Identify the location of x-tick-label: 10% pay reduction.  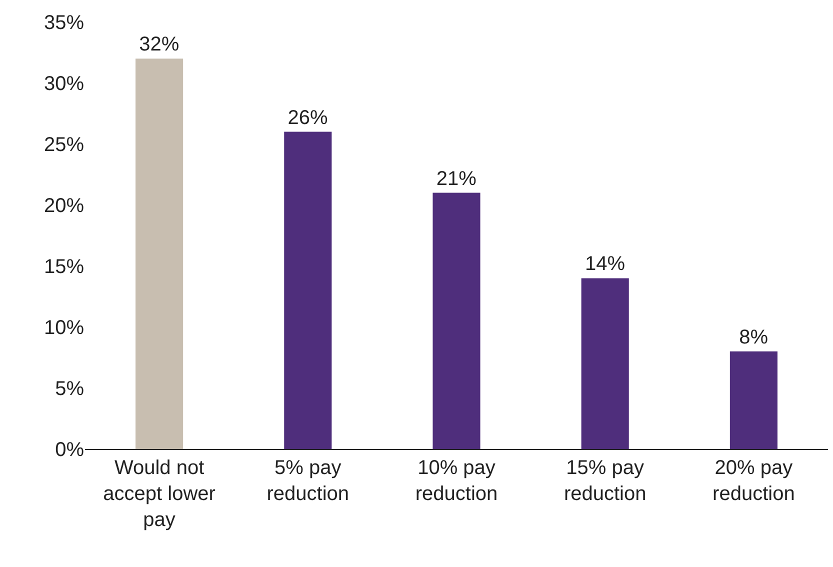
(456, 481).